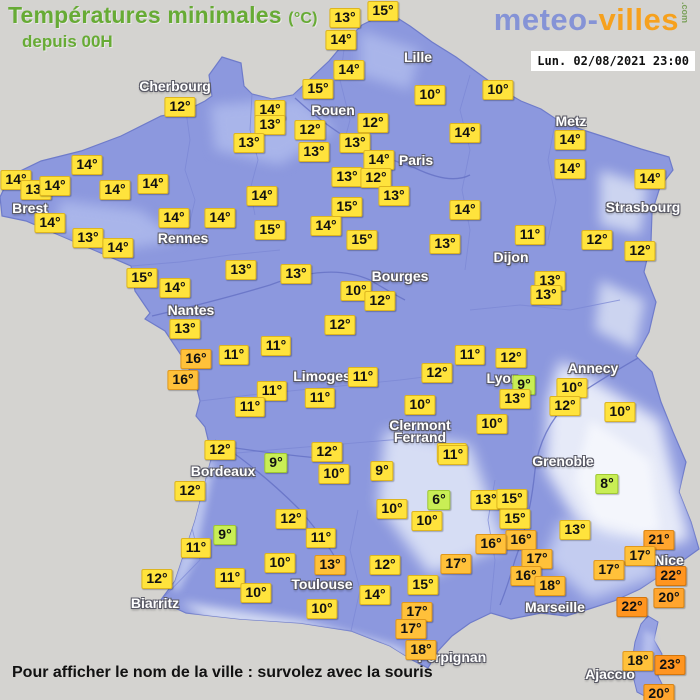 This screenshot has height=700, width=700. Describe the element at coordinates (670, 665) in the screenshot. I see `temp-badge: 23°` at that location.